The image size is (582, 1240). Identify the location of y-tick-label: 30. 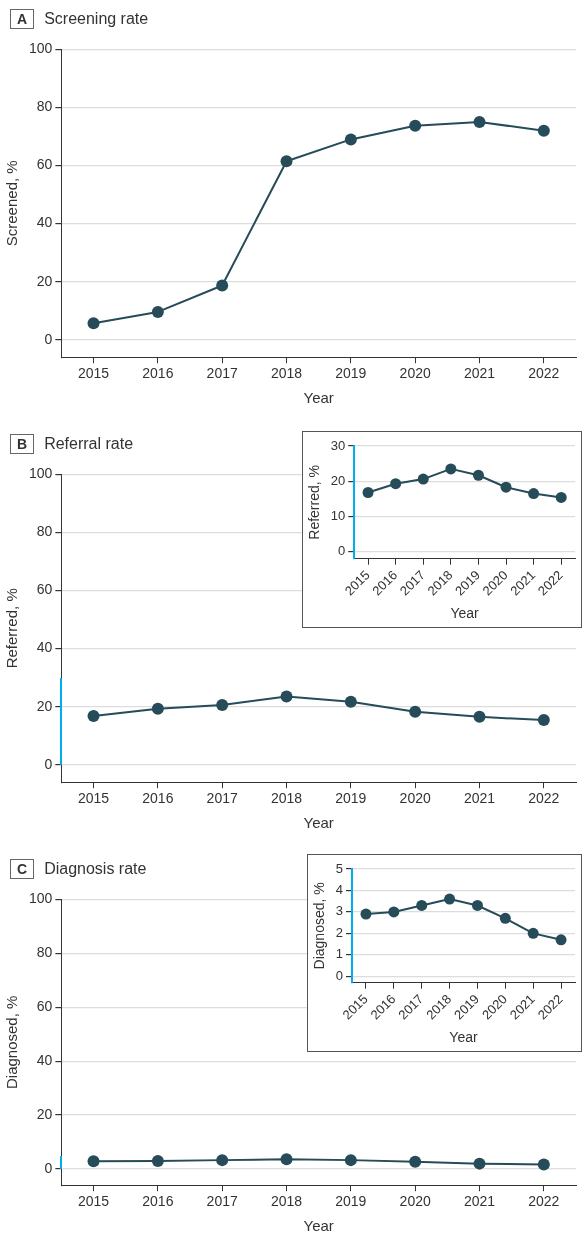
(338, 445).